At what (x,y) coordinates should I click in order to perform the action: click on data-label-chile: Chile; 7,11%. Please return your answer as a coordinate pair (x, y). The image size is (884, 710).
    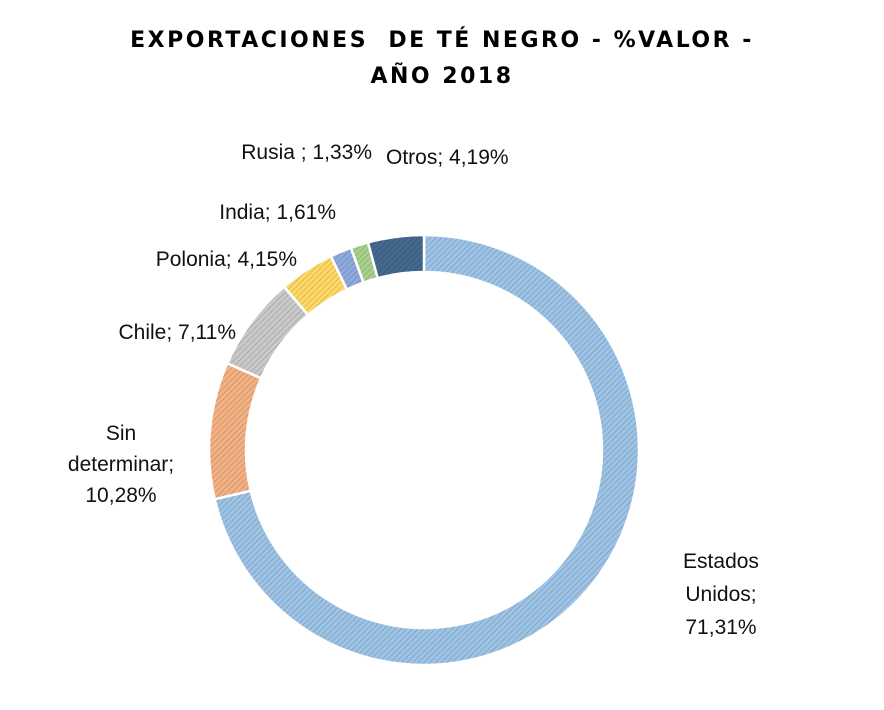
    Looking at the image, I should click on (177, 332).